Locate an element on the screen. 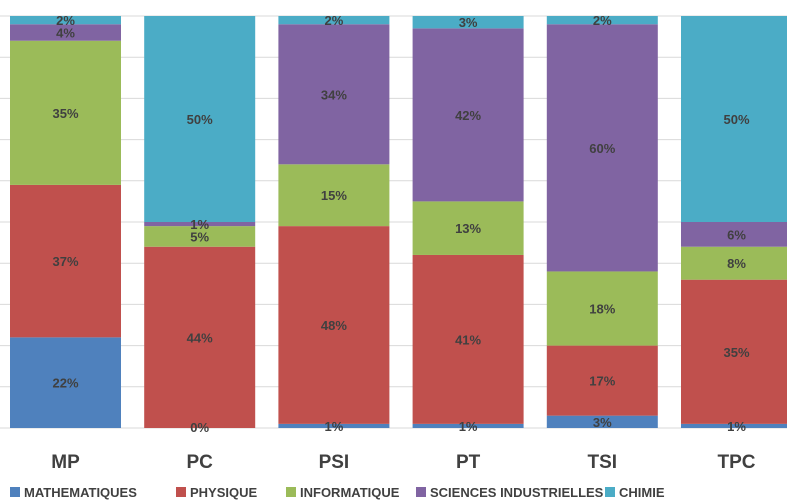 The width and height of the screenshot is (787, 502). data-label: 4% is located at coordinates (65, 32).